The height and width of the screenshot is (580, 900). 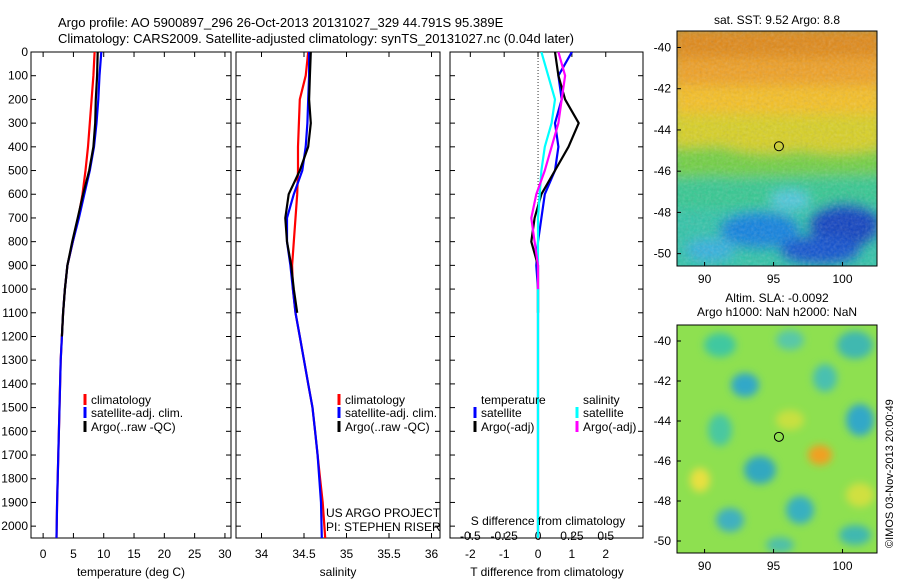 I want to click on x-tick-label: 20, so click(x=165, y=554).